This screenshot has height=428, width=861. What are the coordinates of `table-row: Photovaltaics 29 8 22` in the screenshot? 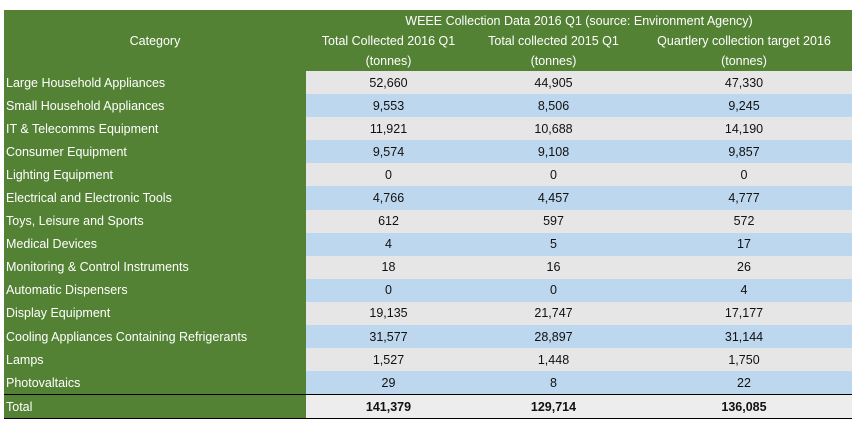 It's located at (428, 383).